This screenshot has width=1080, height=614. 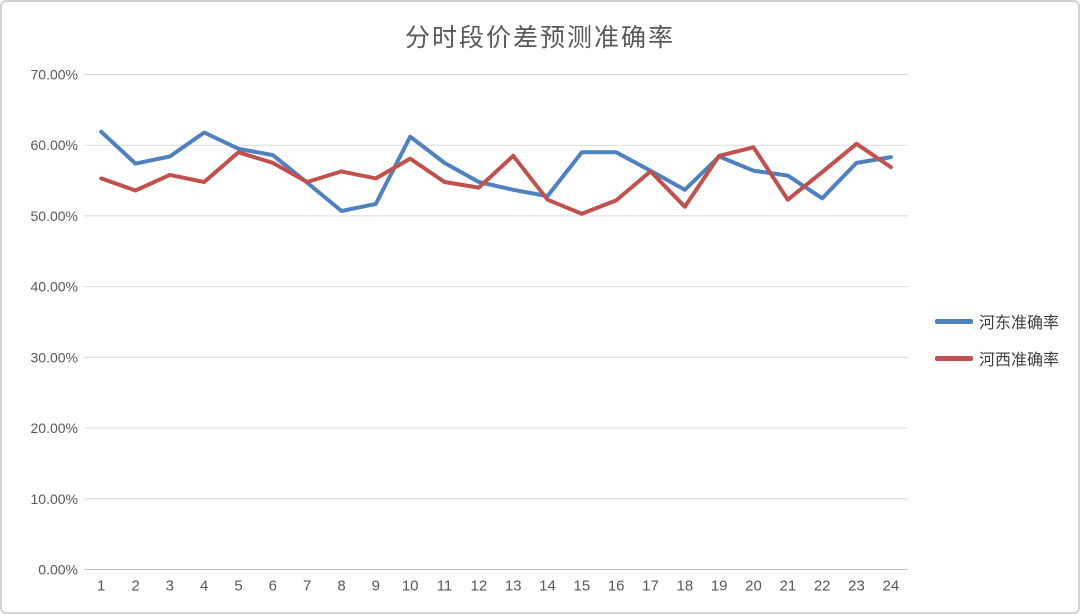 I want to click on y-axis-tick-label: 50.00%, so click(x=54, y=216).